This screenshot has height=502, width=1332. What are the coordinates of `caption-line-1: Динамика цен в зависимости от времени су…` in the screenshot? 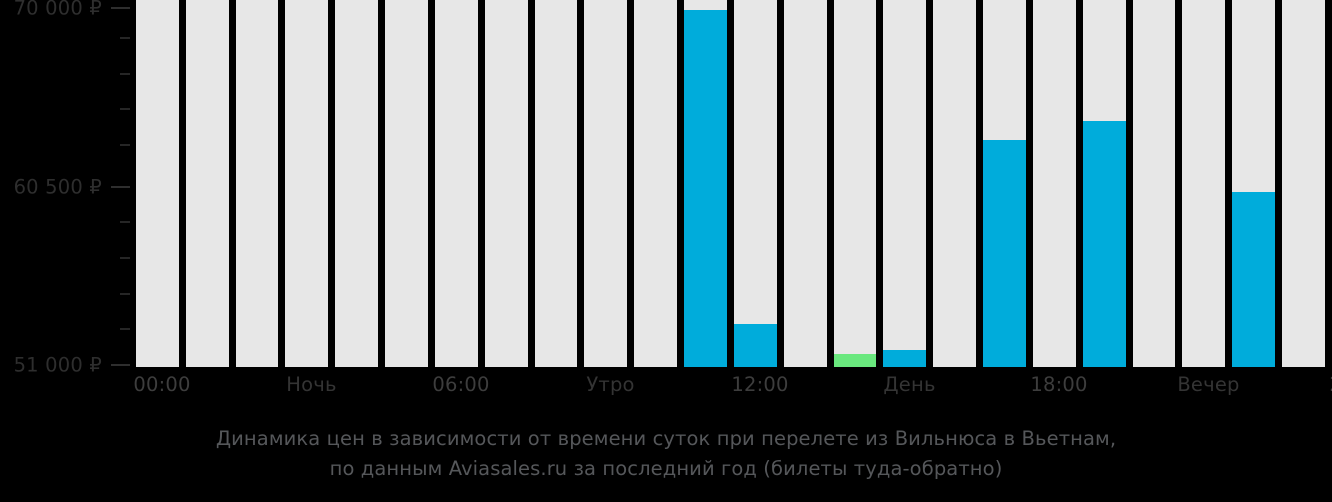 It's located at (666, 438).